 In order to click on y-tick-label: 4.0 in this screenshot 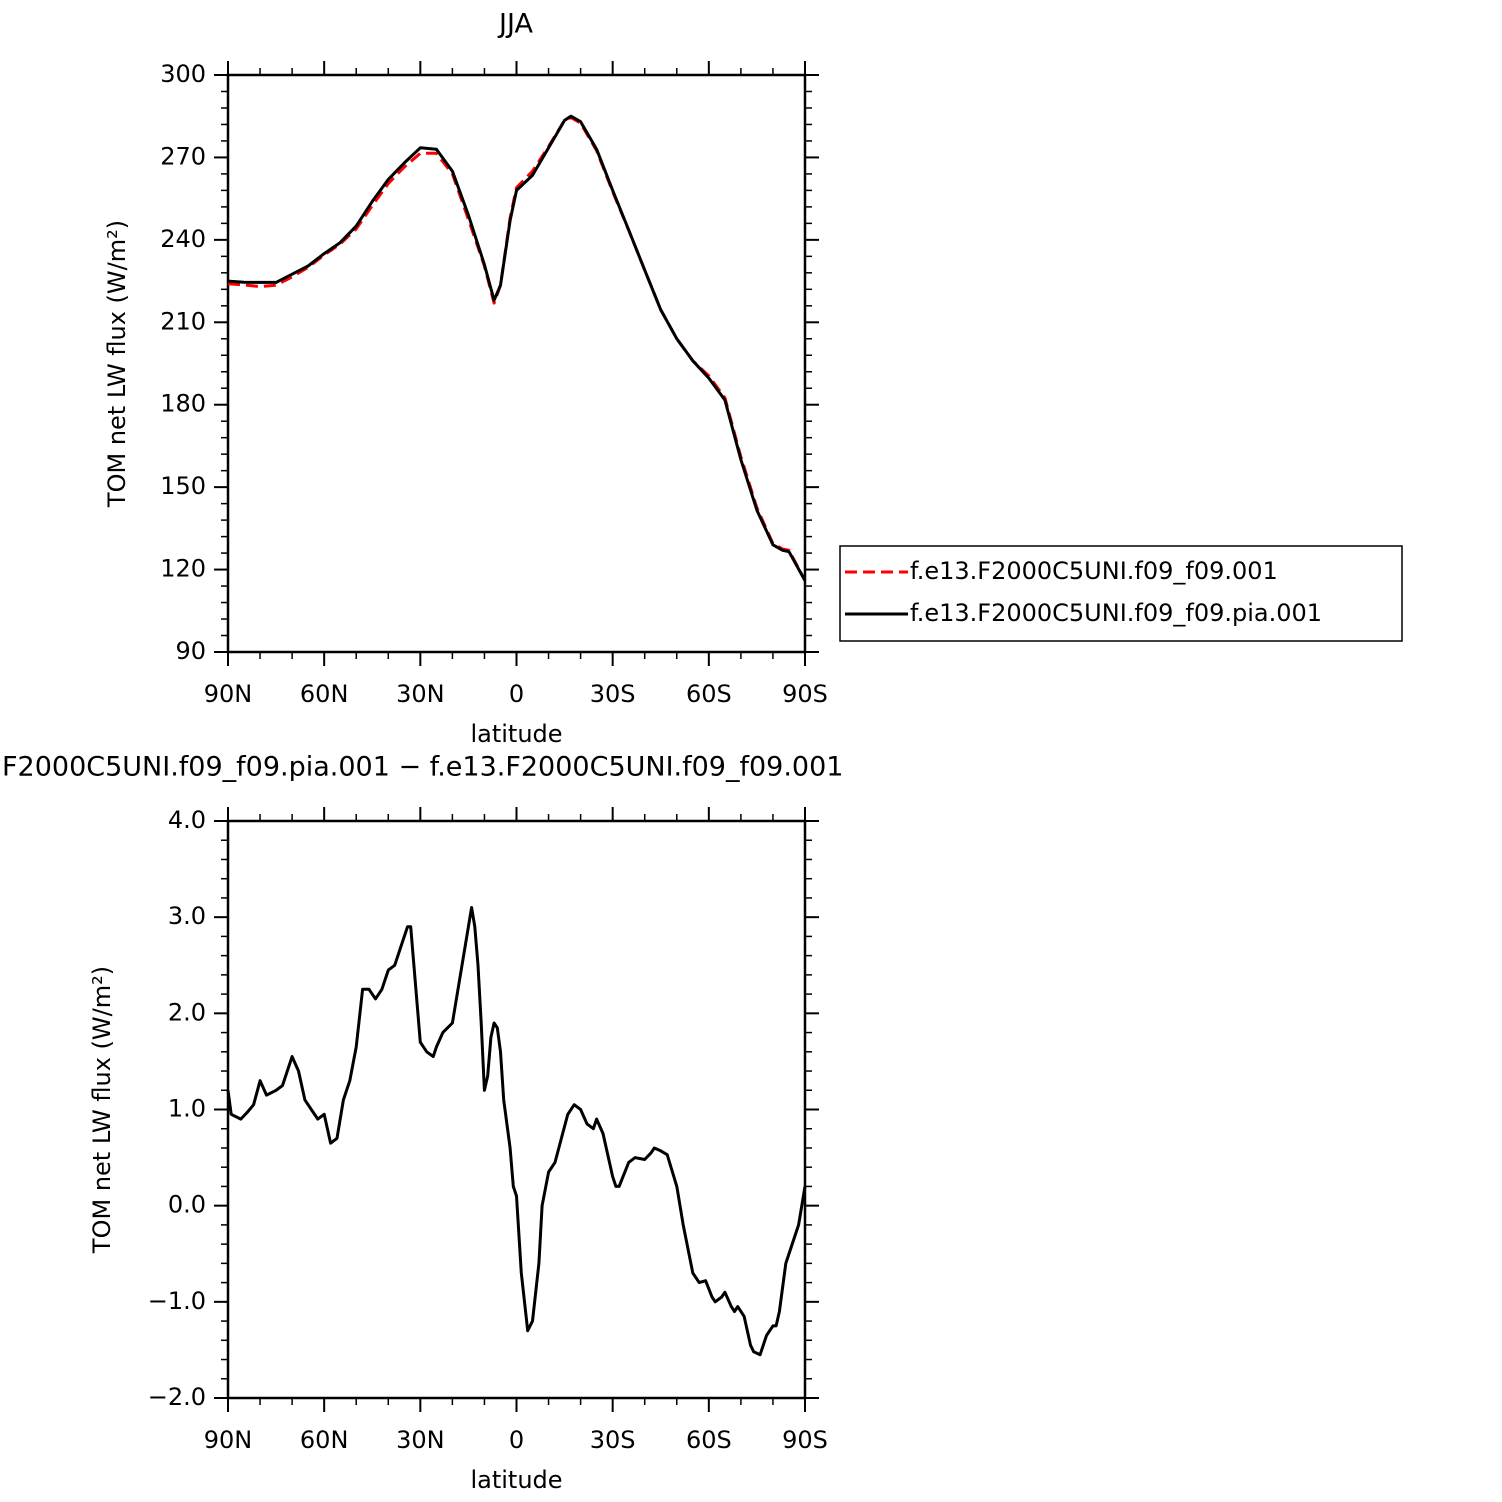, I will do `click(187, 820)`.